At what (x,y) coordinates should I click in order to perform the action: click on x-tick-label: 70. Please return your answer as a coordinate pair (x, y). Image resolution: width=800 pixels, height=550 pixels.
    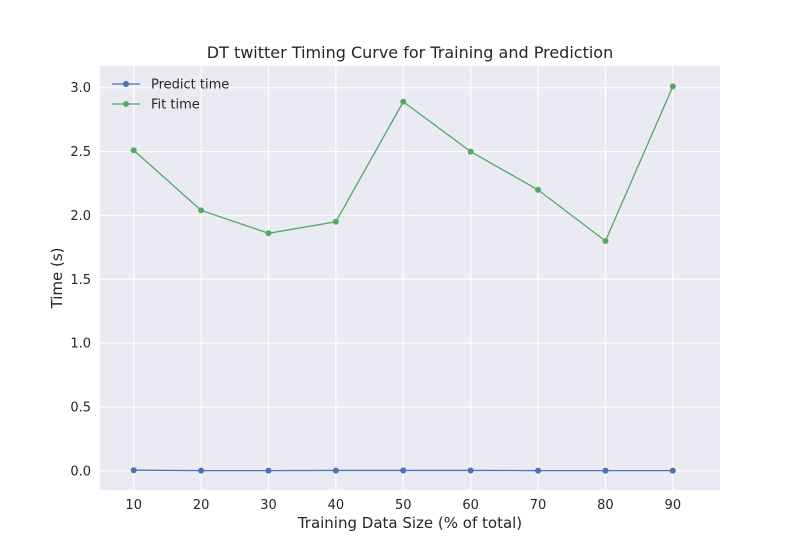
    Looking at the image, I should click on (538, 505).